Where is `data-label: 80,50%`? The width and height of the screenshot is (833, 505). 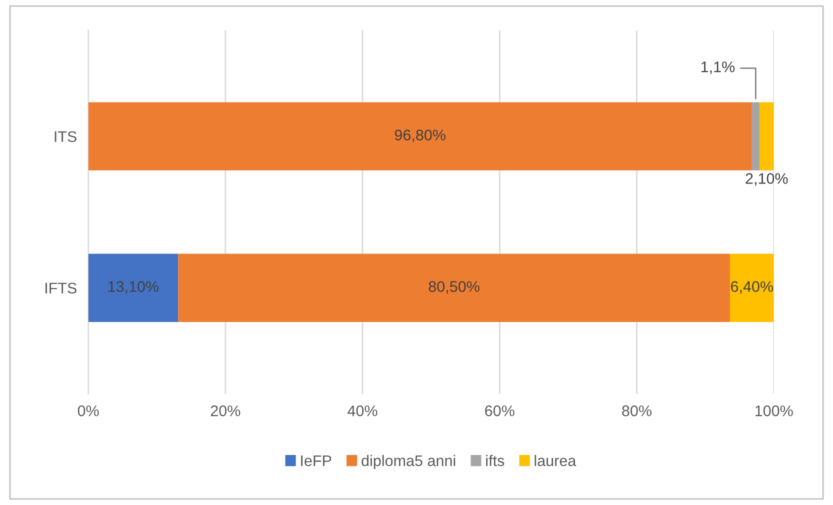 data-label: 80,50% is located at coordinates (454, 287).